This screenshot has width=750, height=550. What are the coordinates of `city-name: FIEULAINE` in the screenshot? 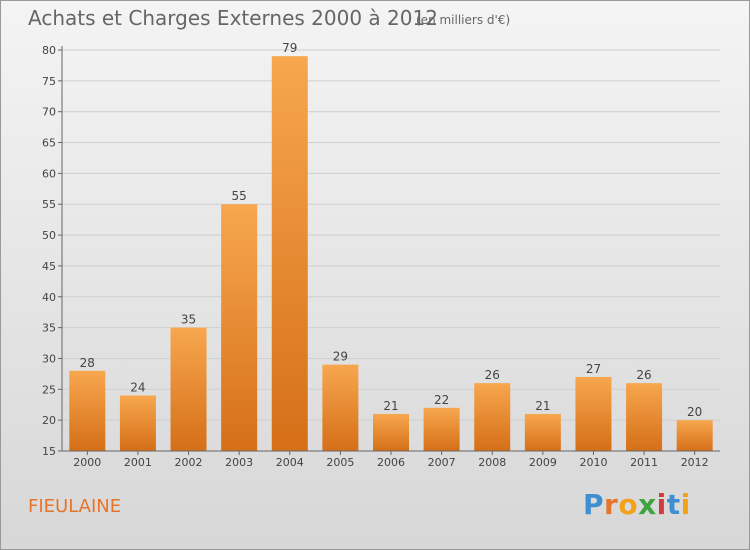 It's located at (75, 506).